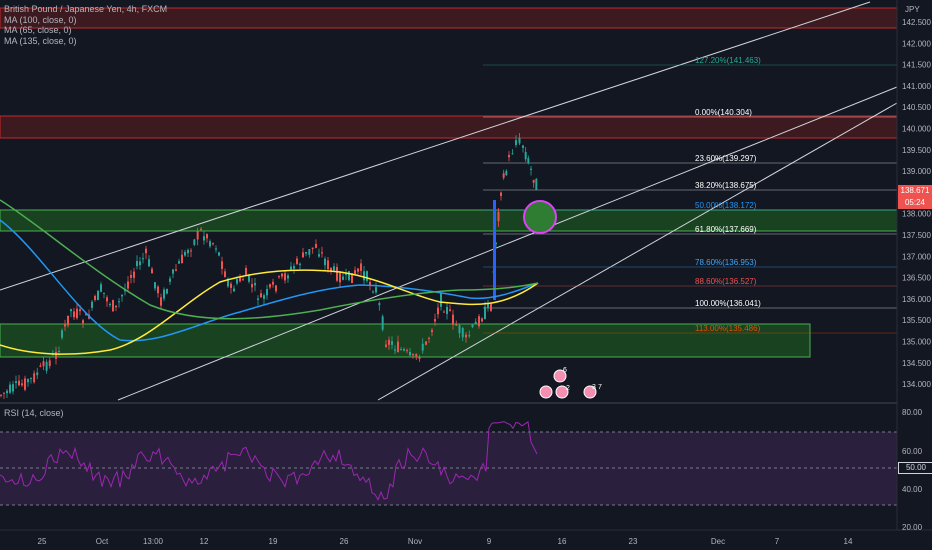 The image size is (932, 550). What do you see at coordinates (449, 220) in the screenshot?
I see `support-zone` at bounding box center [449, 220].